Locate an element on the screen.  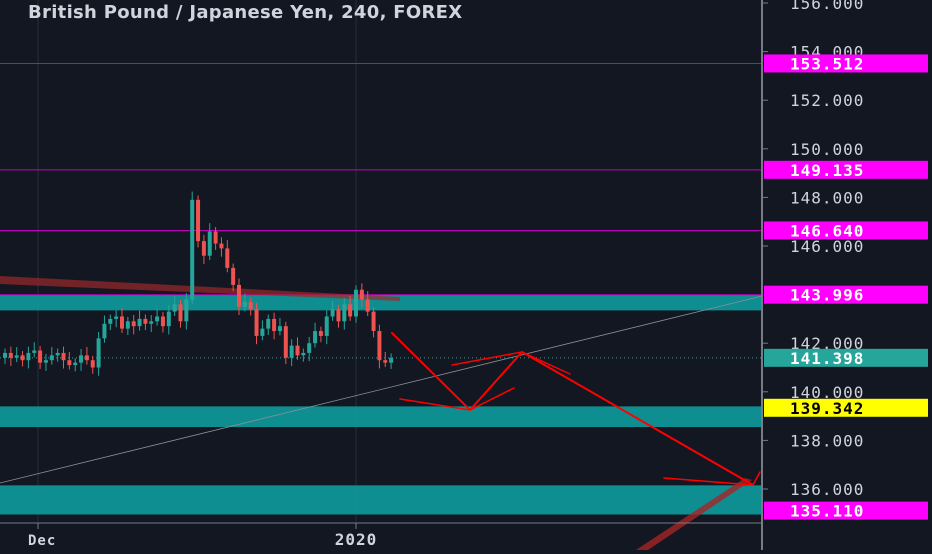
x-tick-label: Dec is located at coordinates (42, 541).